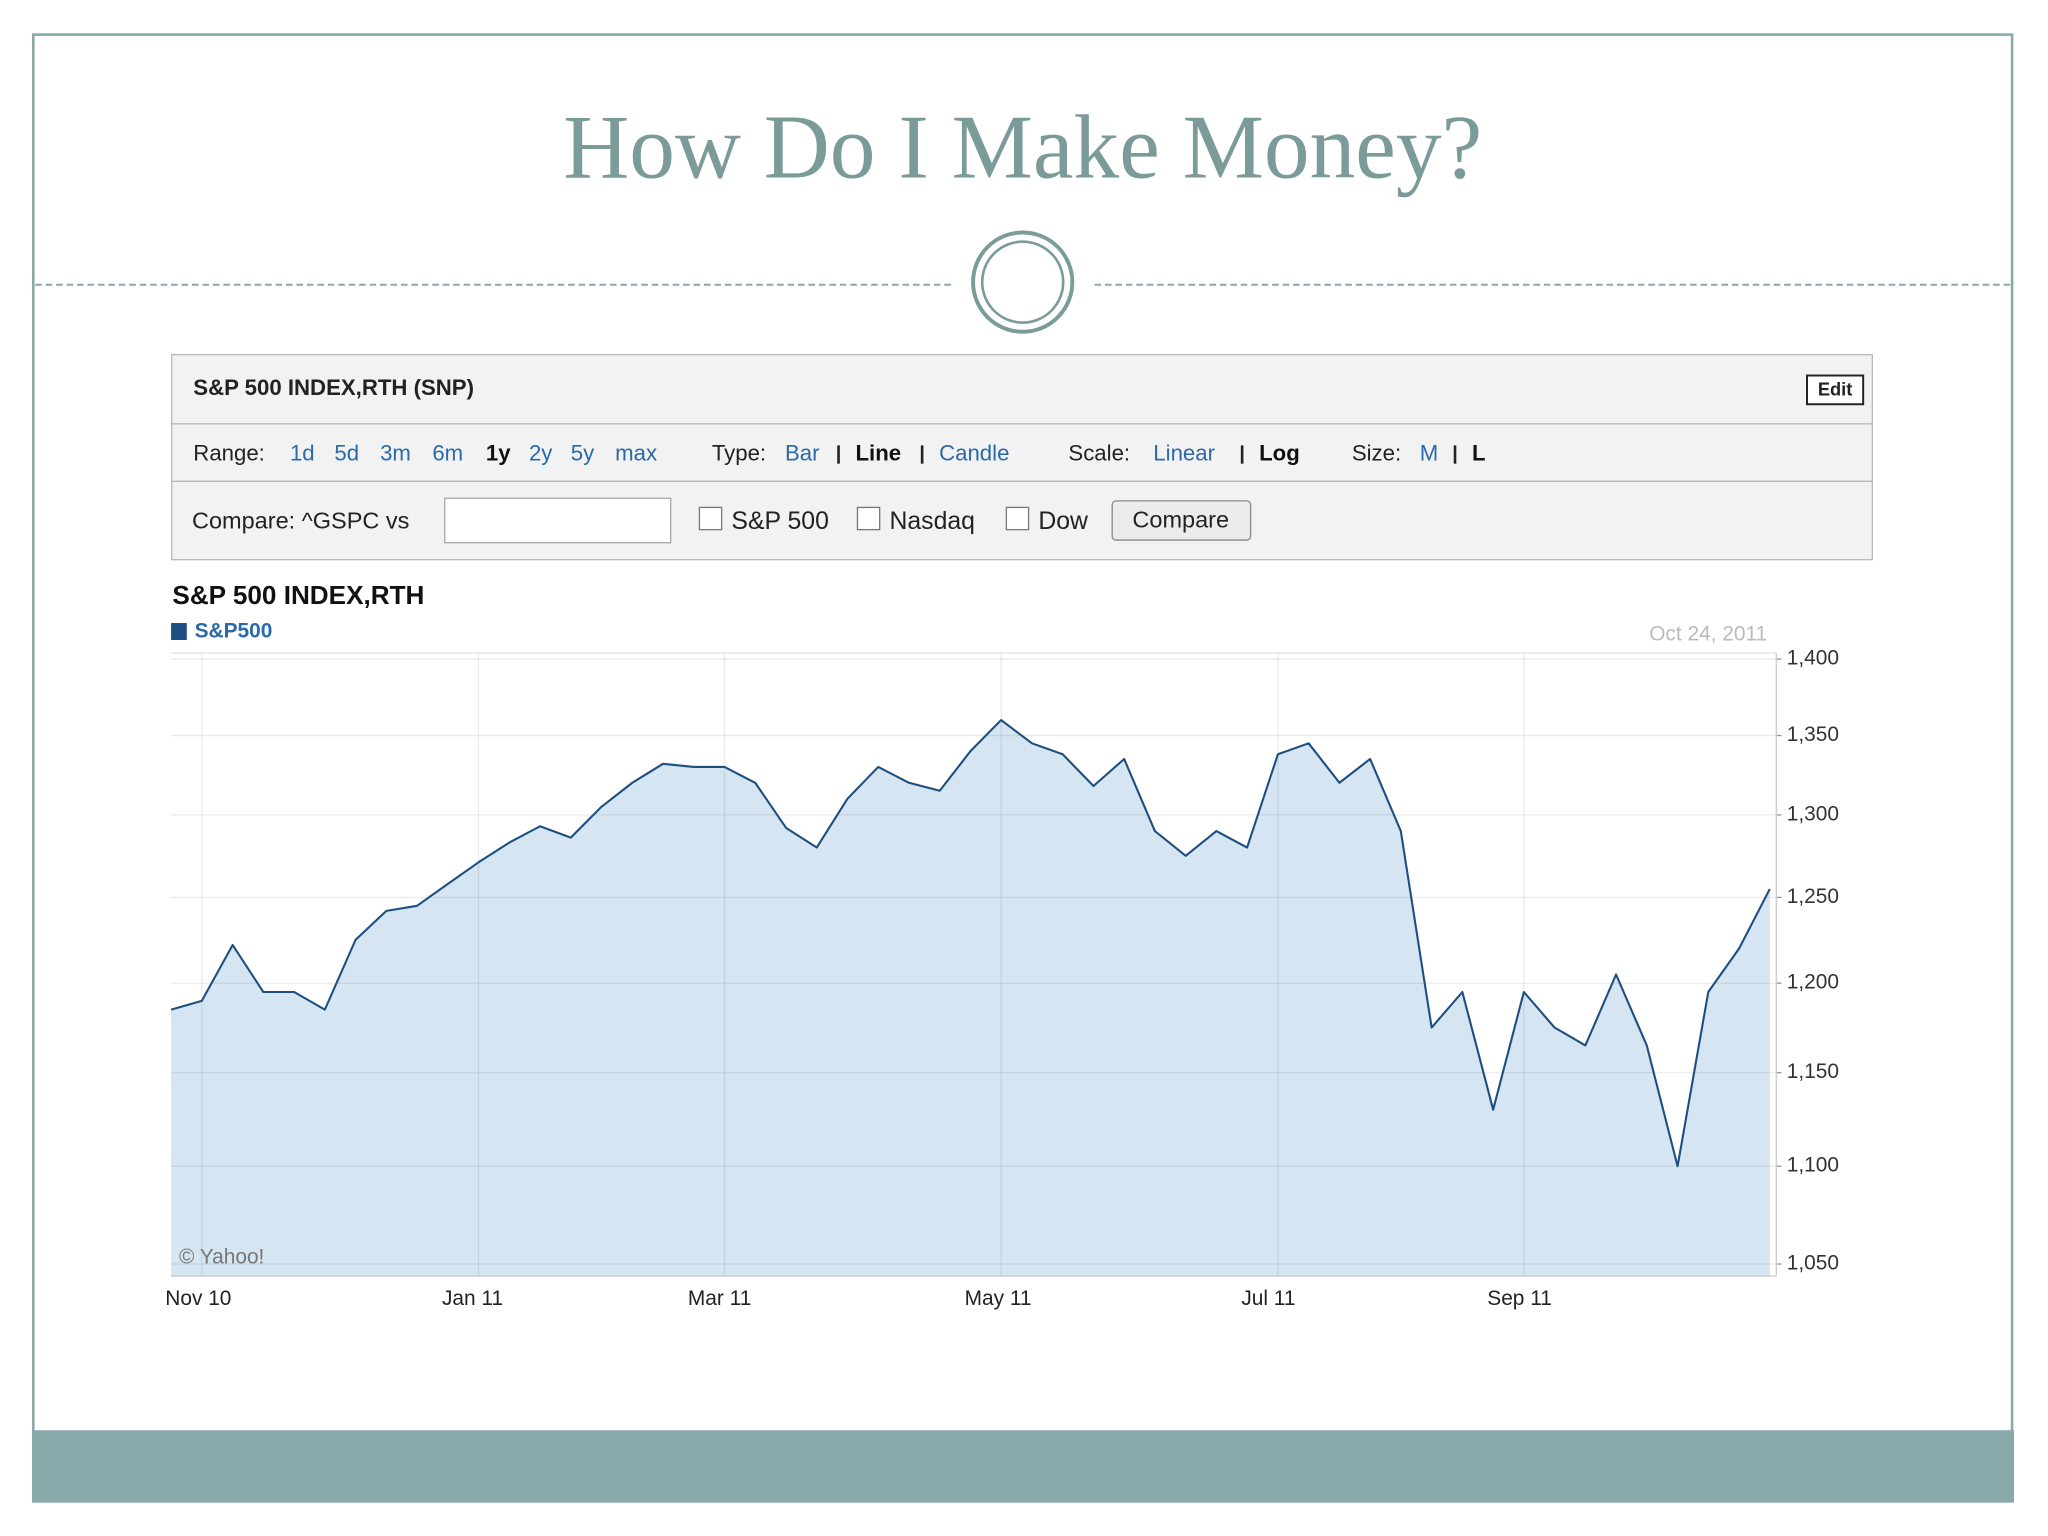  Describe the element at coordinates (395, 452) in the screenshot. I see `range-option: 3m` at that location.